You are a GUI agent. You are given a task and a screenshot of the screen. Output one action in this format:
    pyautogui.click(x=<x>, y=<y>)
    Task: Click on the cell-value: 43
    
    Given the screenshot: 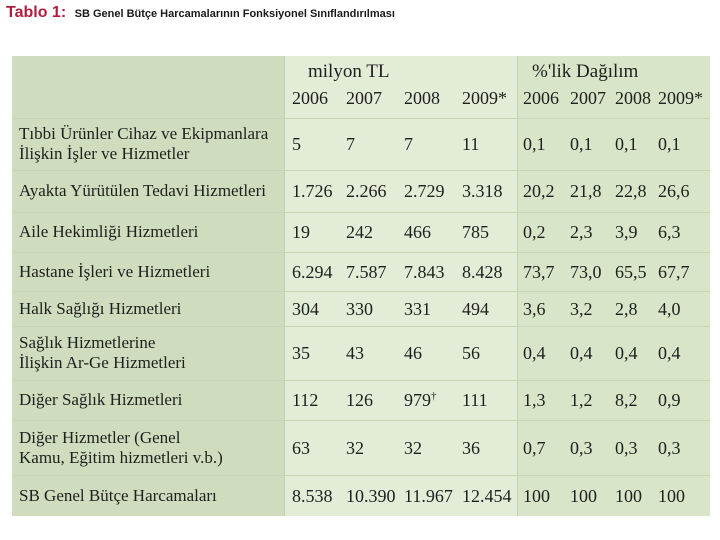 What is the action you would take?
    pyautogui.click(x=355, y=353)
    